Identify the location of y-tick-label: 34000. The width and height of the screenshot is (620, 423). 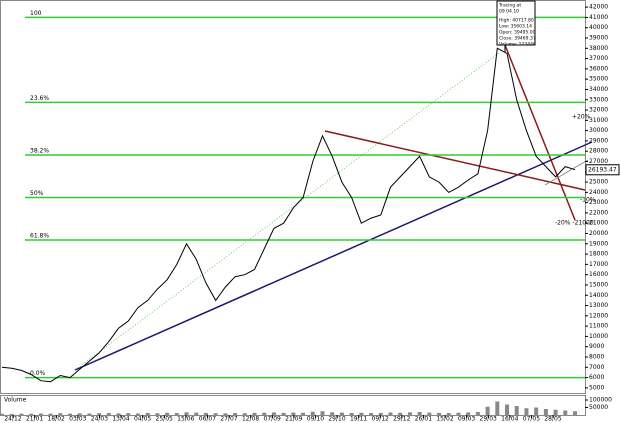
(598, 89).